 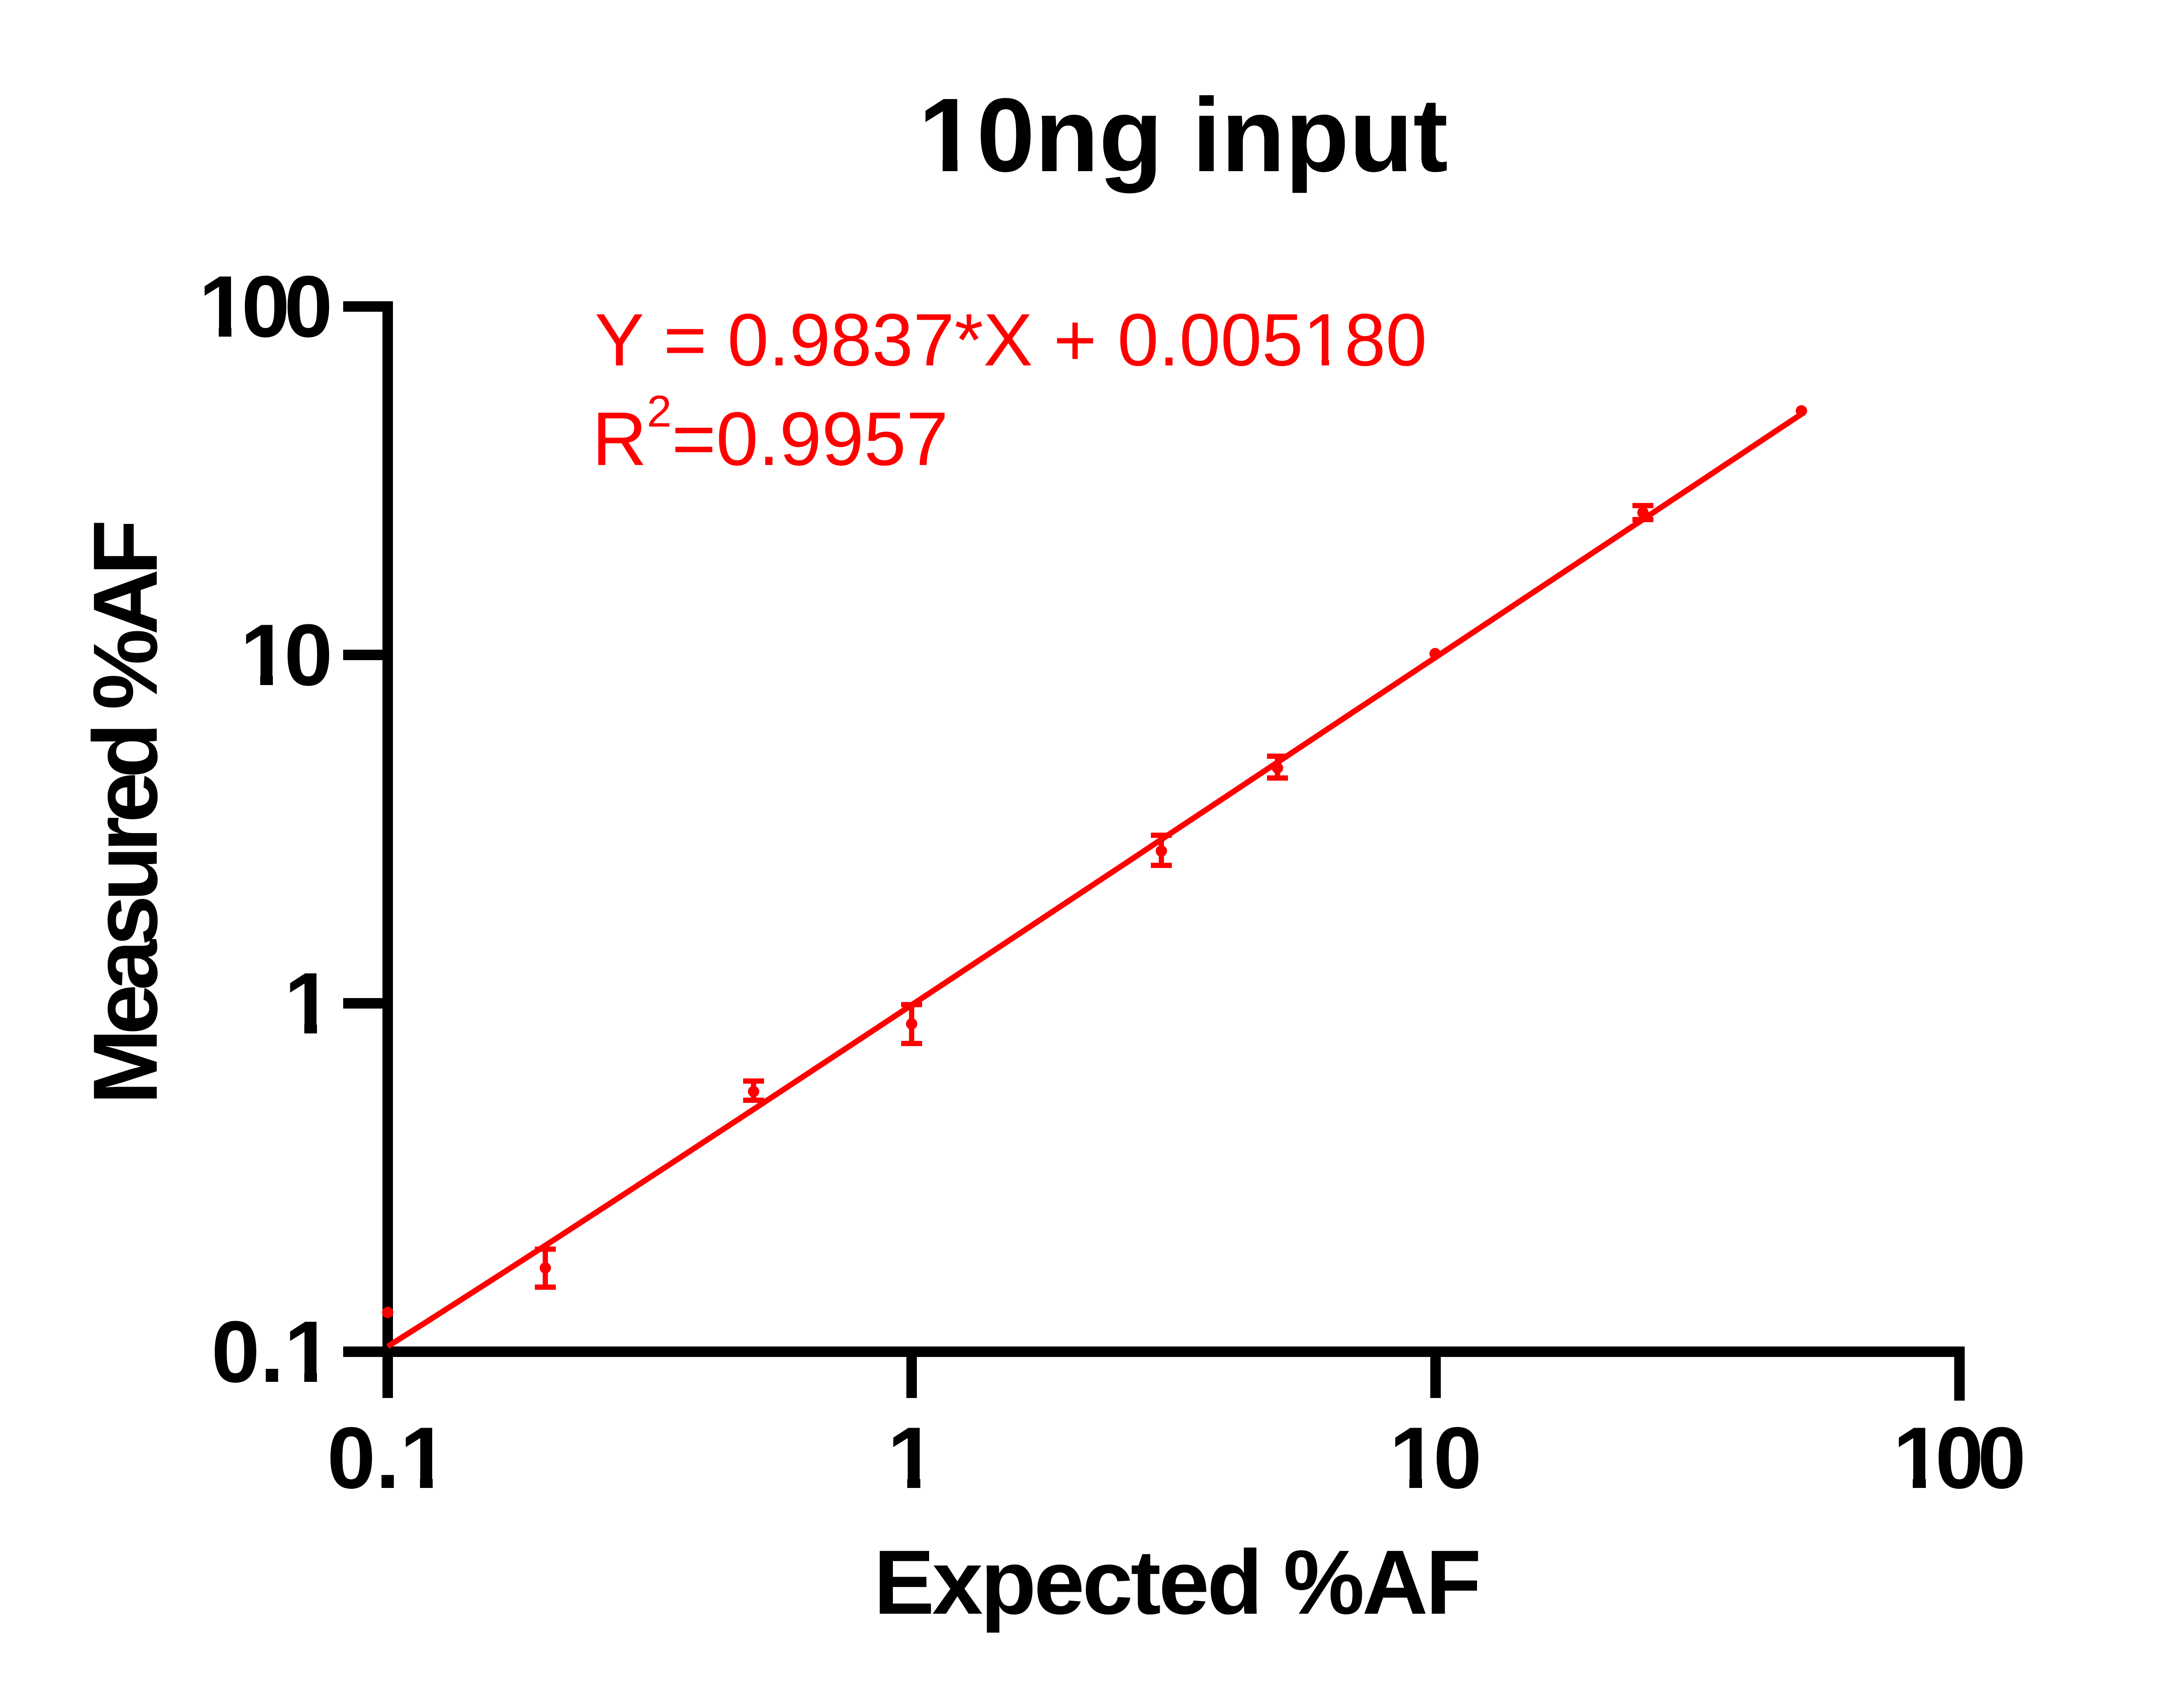 I want to click on svg-text: R2=0.9957, so click(x=770, y=433).